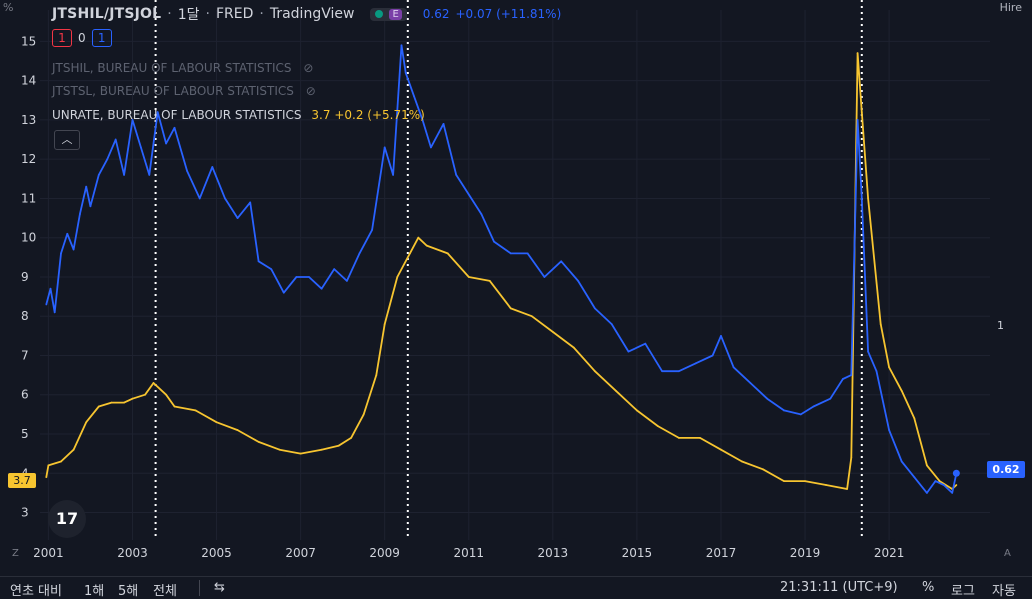 This screenshot has height=599, width=1032. I want to click on x-tick-label: 2005, so click(216, 553).